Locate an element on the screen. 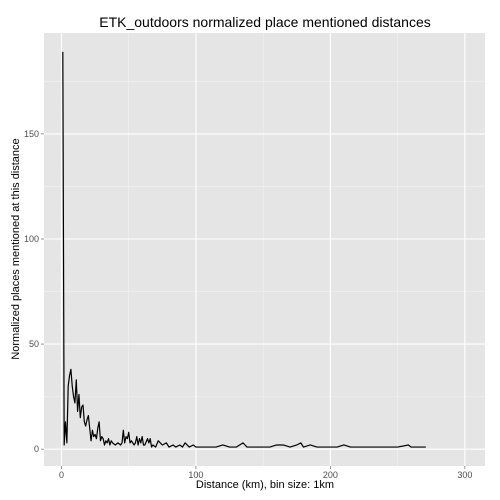 This screenshot has width=500, height=500. x-tick-label: 200 is located at coordinates (330, 475).